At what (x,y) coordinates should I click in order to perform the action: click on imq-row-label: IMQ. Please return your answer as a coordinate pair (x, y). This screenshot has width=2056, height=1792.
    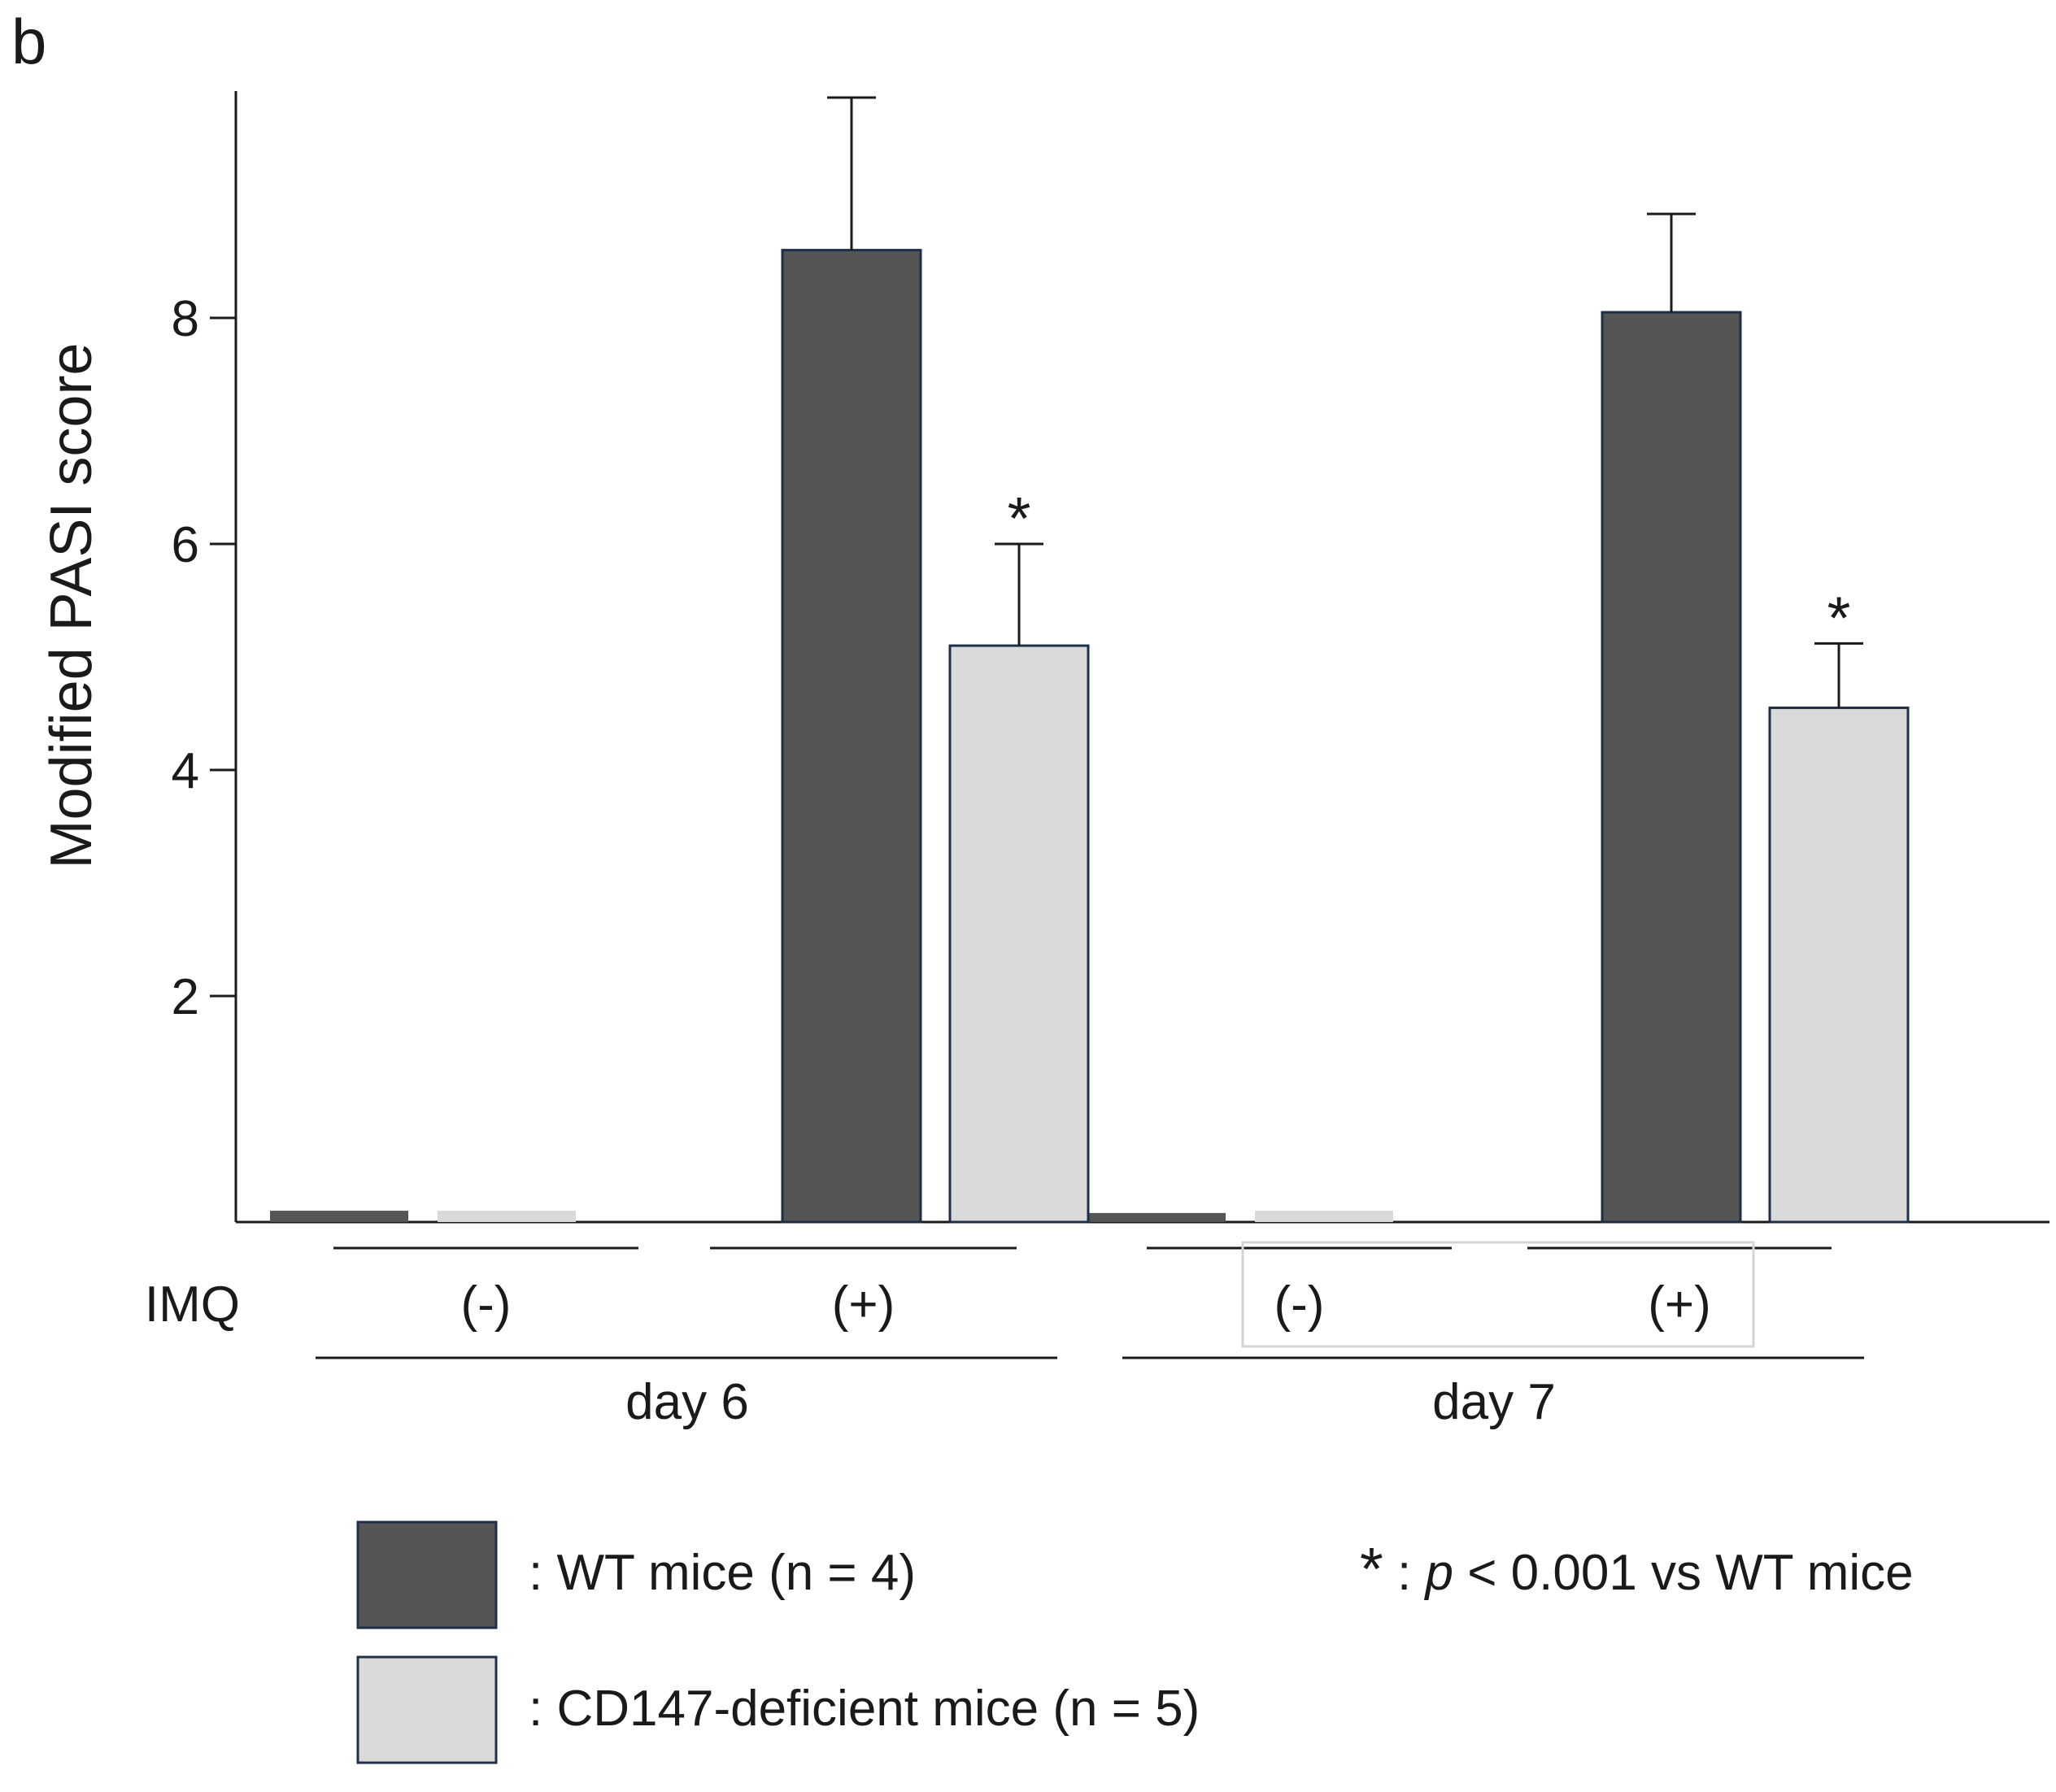
    Looking at the image, I should click on (192, 1305).